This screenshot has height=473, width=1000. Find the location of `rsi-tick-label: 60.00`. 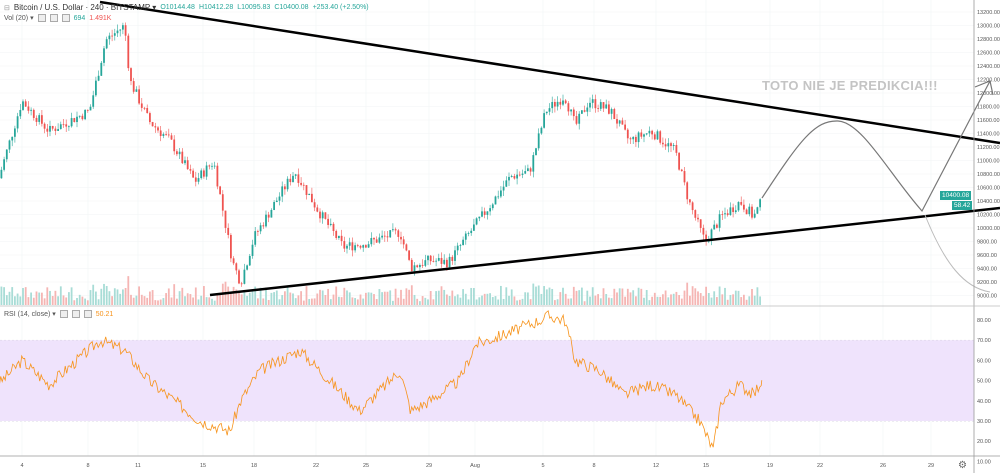

rsi-tick-label: 60.00 is located at coordinates (984, 361).